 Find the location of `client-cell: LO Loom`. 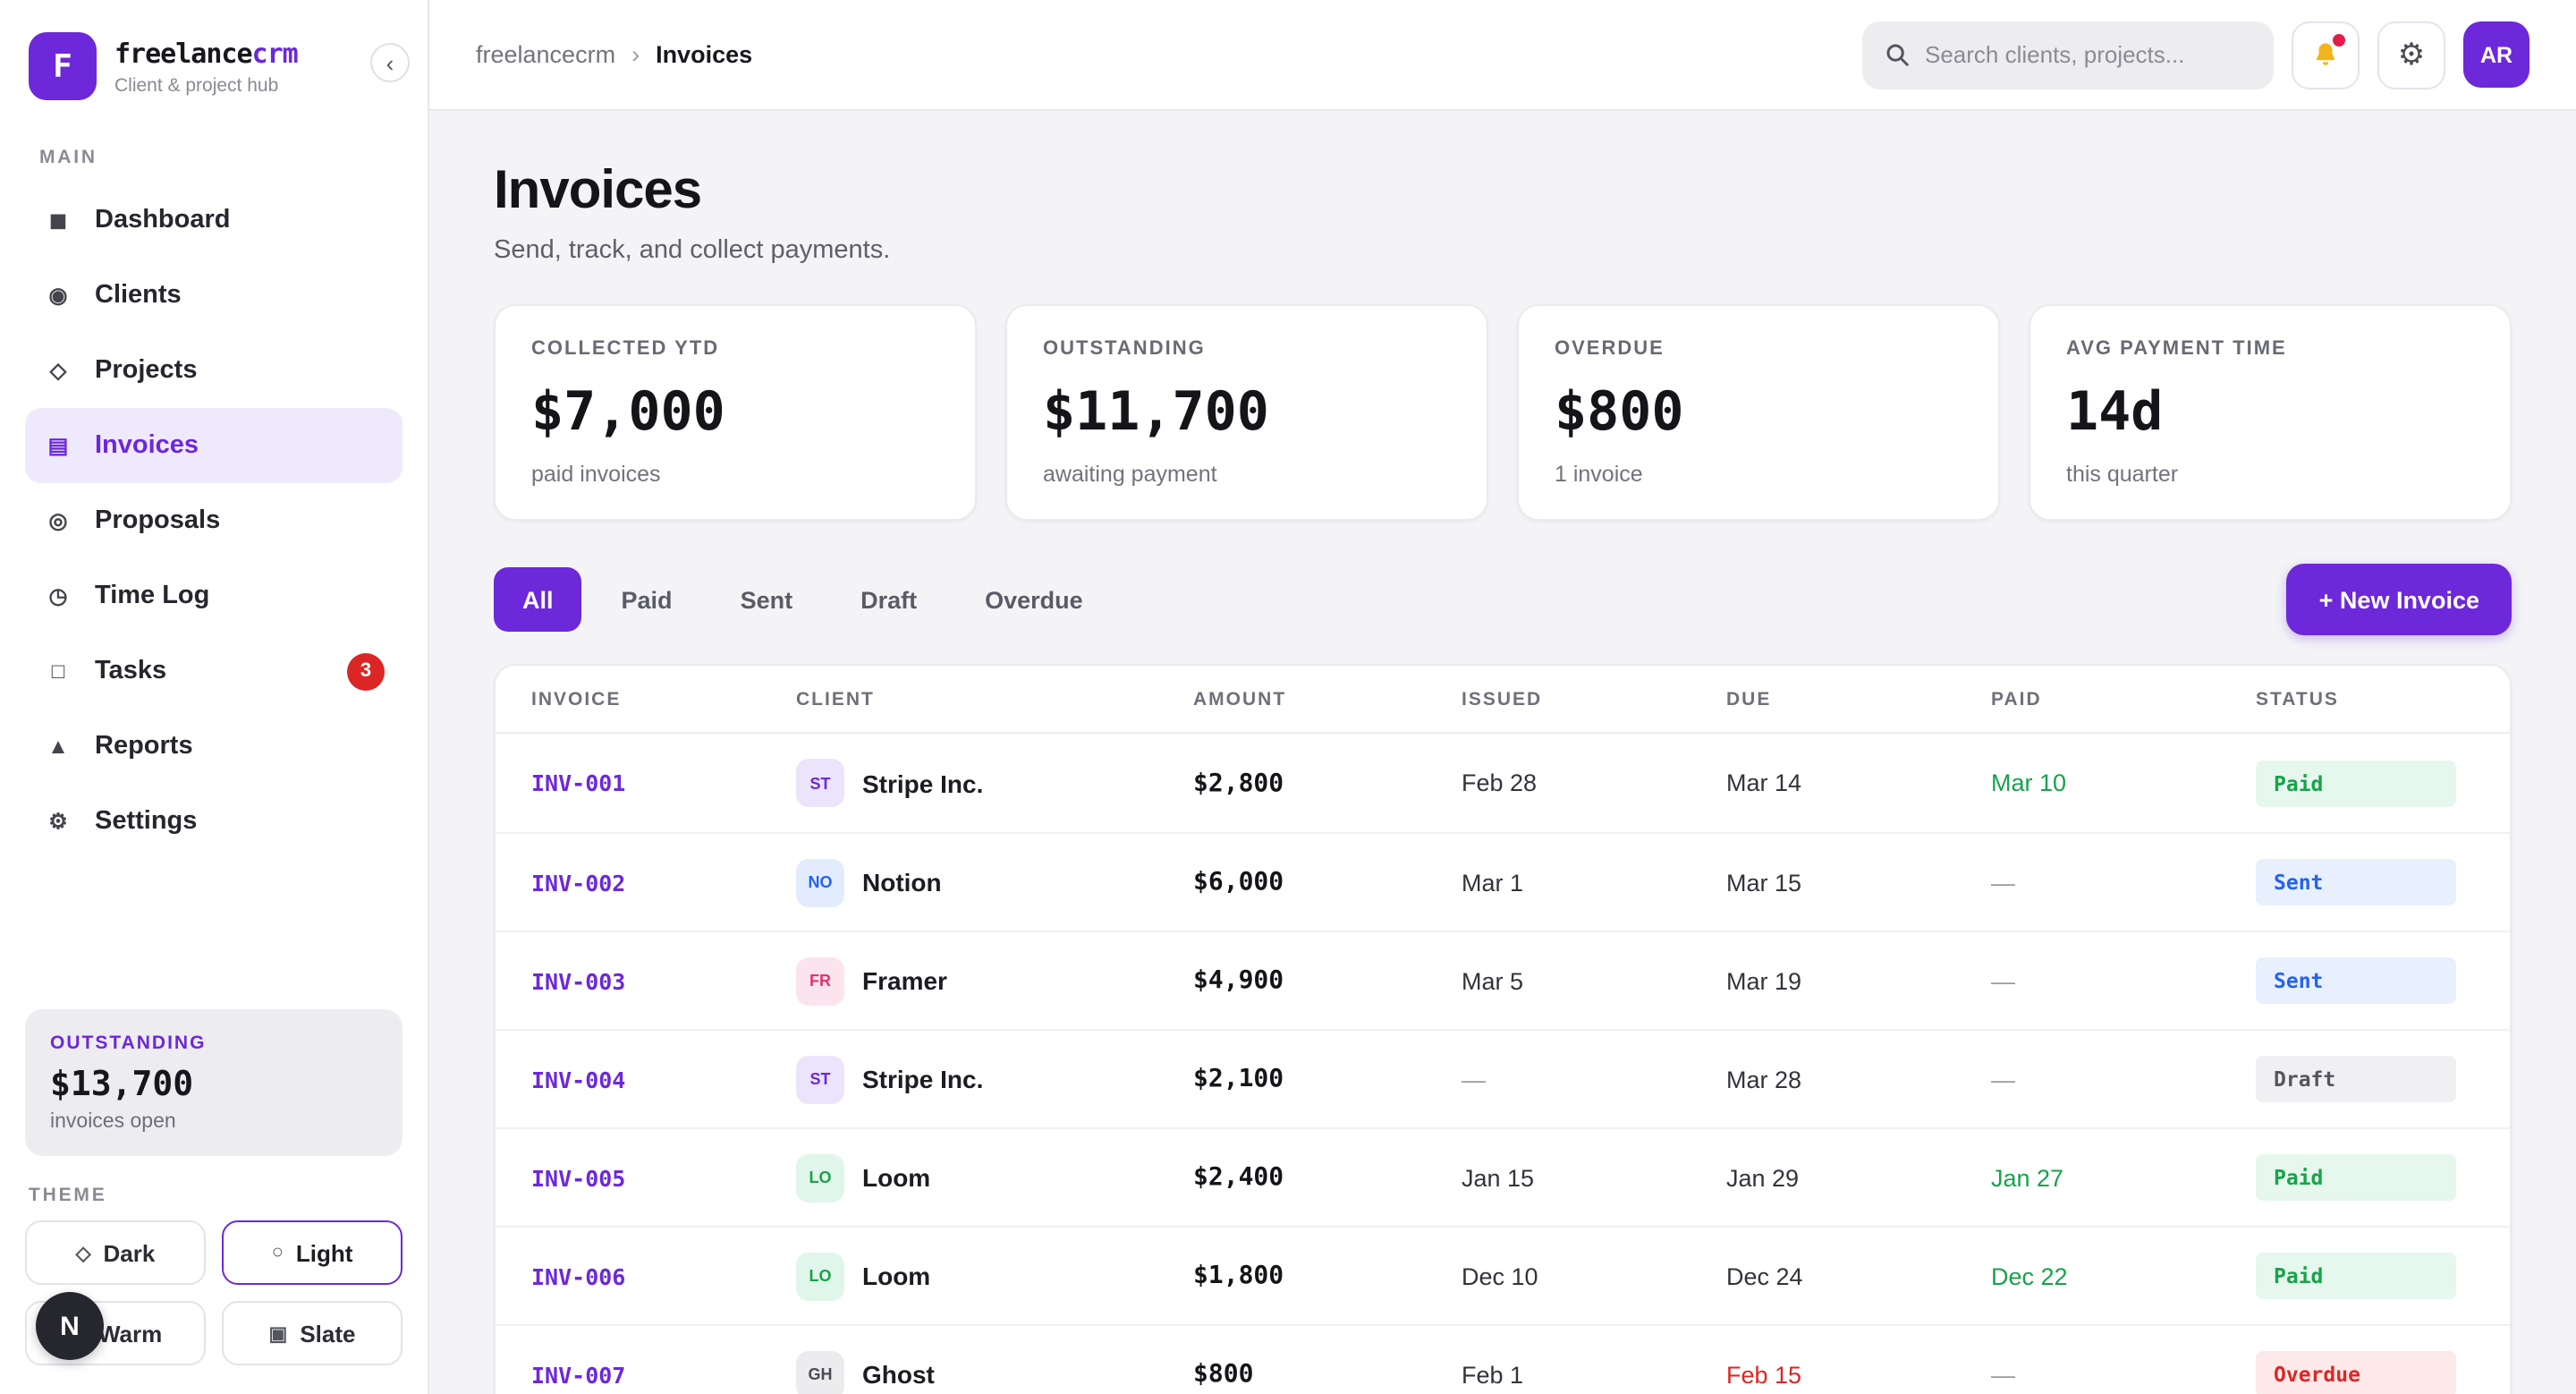

client-cell: LO Loom is located at coordinates (994, 1177).